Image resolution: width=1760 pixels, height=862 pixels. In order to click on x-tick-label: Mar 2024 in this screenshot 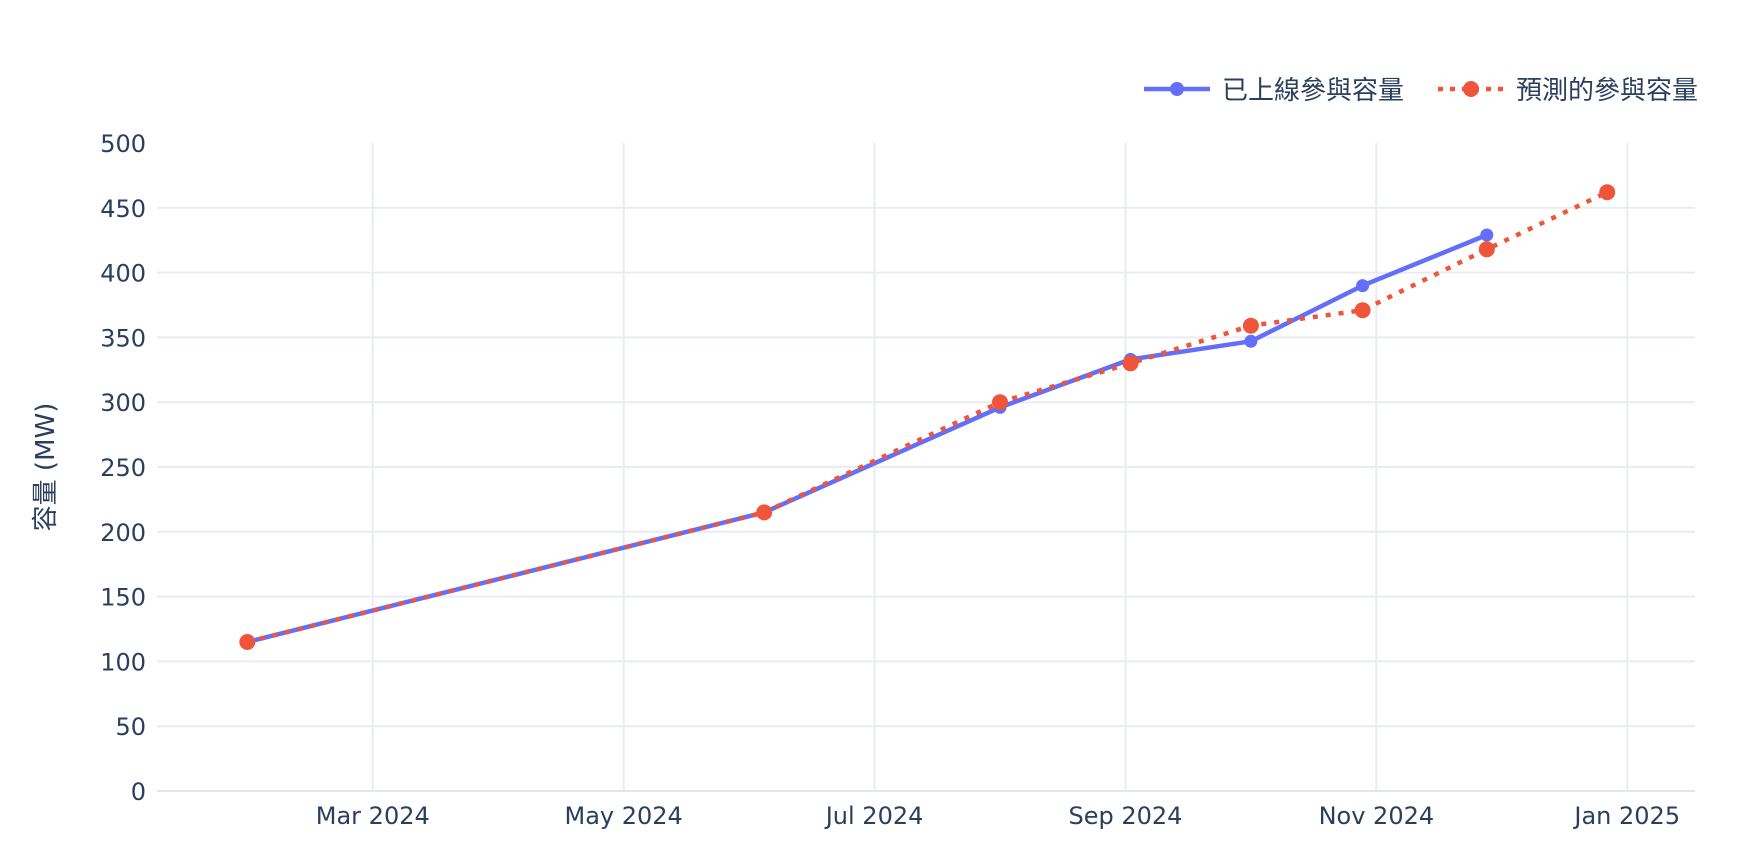, I will do `click(373, 816)`.